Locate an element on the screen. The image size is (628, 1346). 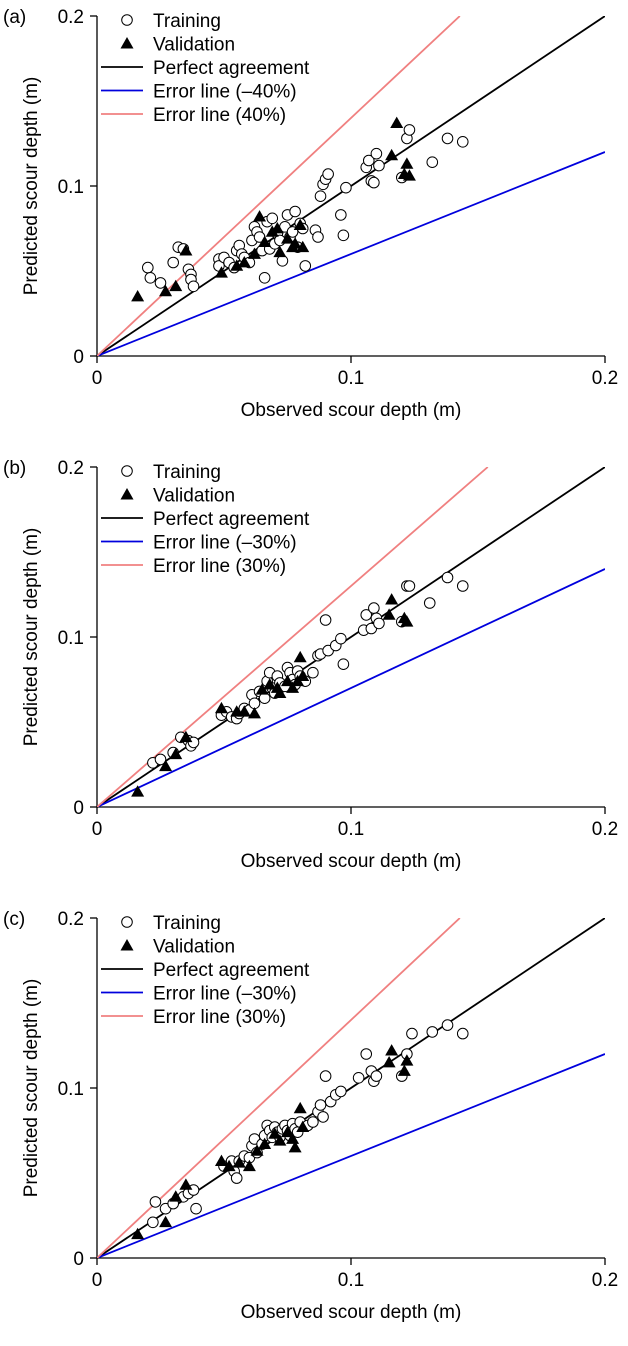
x-tick-label: 0.2 is located at coordinates (605, 829).